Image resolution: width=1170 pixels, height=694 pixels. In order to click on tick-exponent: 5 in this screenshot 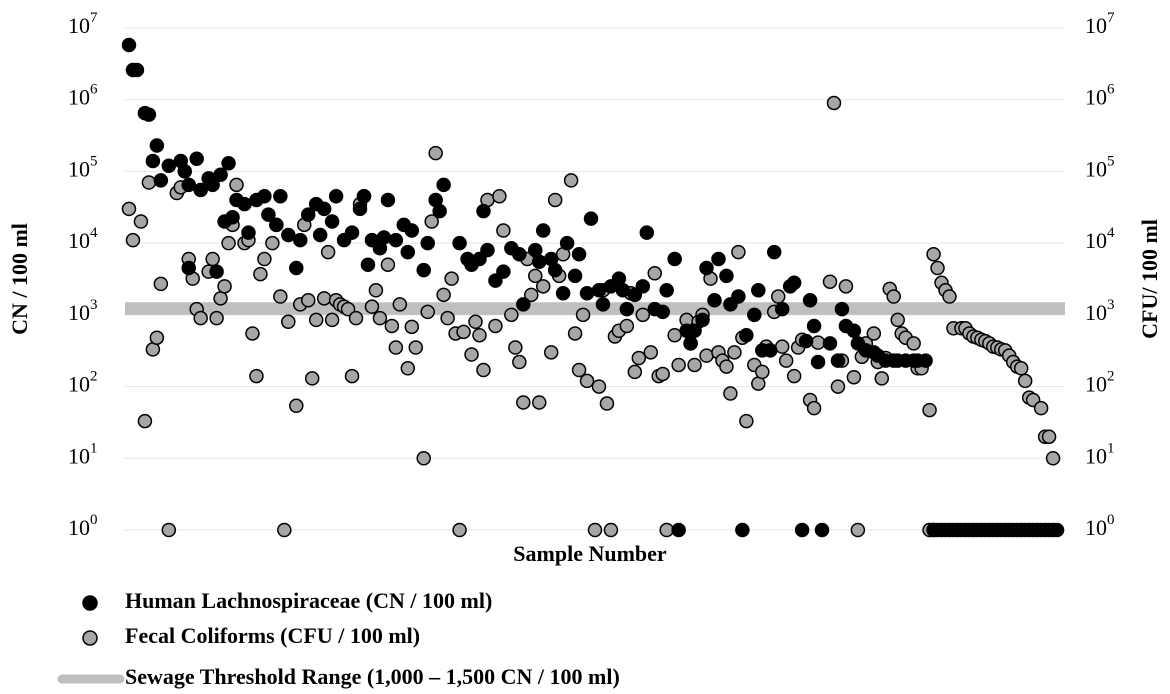, I will do `click(94, 162)`.